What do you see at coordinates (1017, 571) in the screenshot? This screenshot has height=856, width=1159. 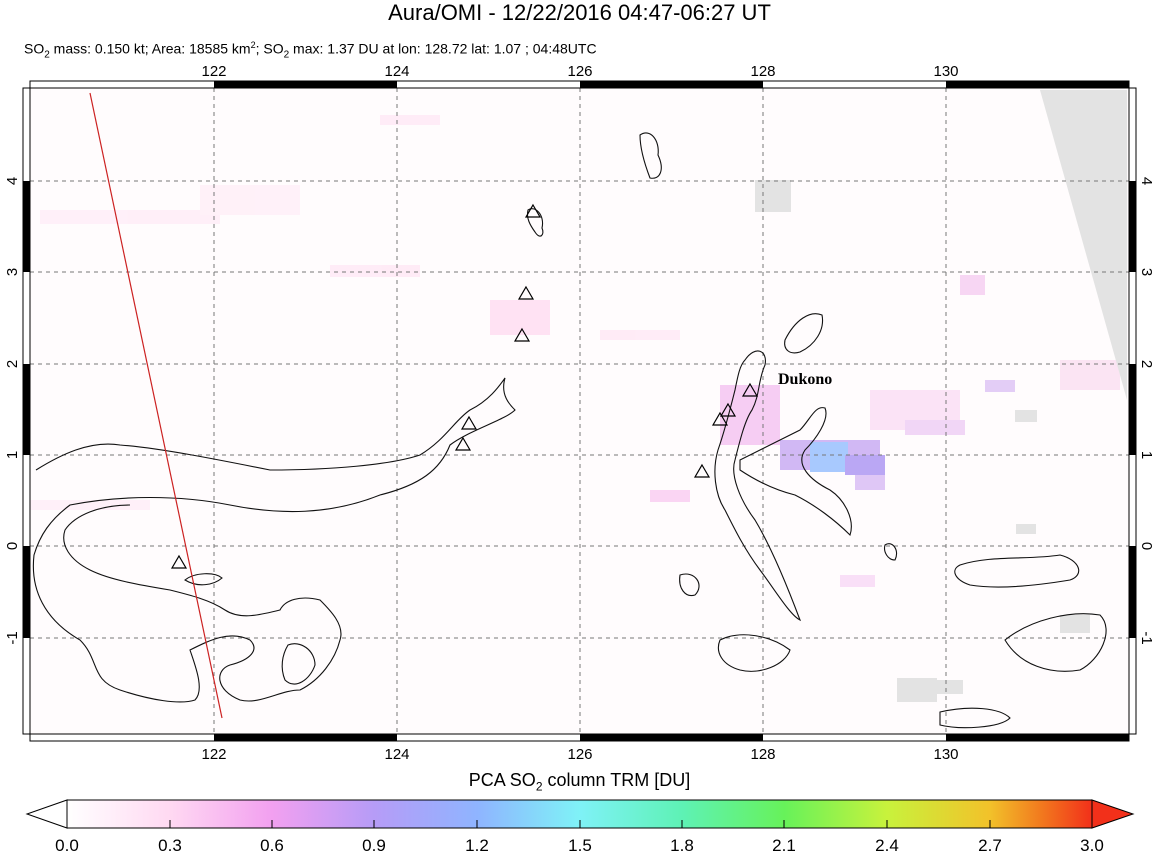 I see `coastline-papua` at bounding box center [1017, 571].